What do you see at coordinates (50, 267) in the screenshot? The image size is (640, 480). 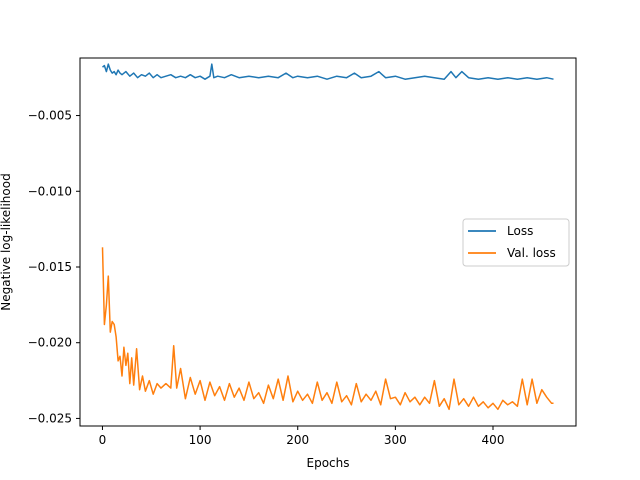 I see `y-tick-label: −0.015` at bounding box center [50, 267].